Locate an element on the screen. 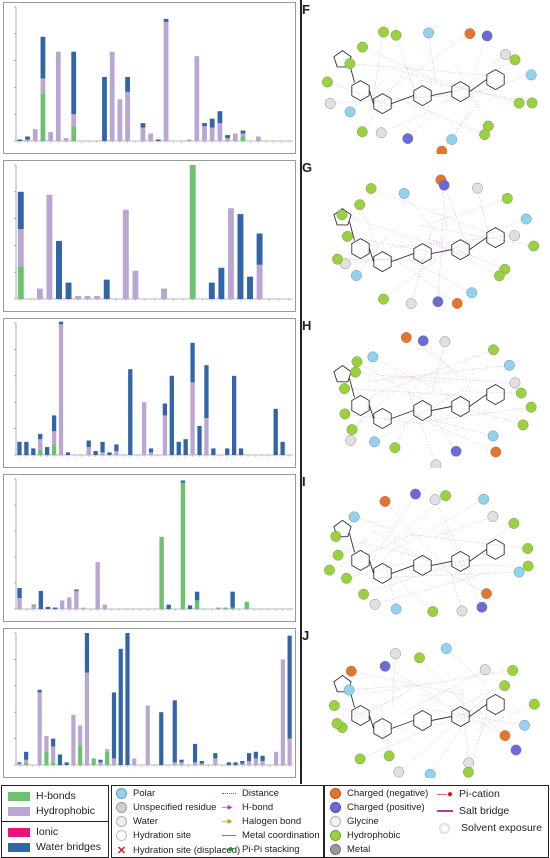  legend-hbonds-label: H-bonds is located at coordinates (56, 796).